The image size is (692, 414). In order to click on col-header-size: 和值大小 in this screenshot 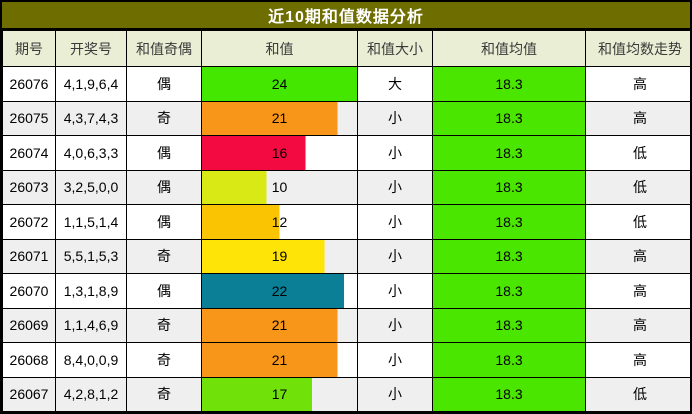, I will do `click(395, 48)`.